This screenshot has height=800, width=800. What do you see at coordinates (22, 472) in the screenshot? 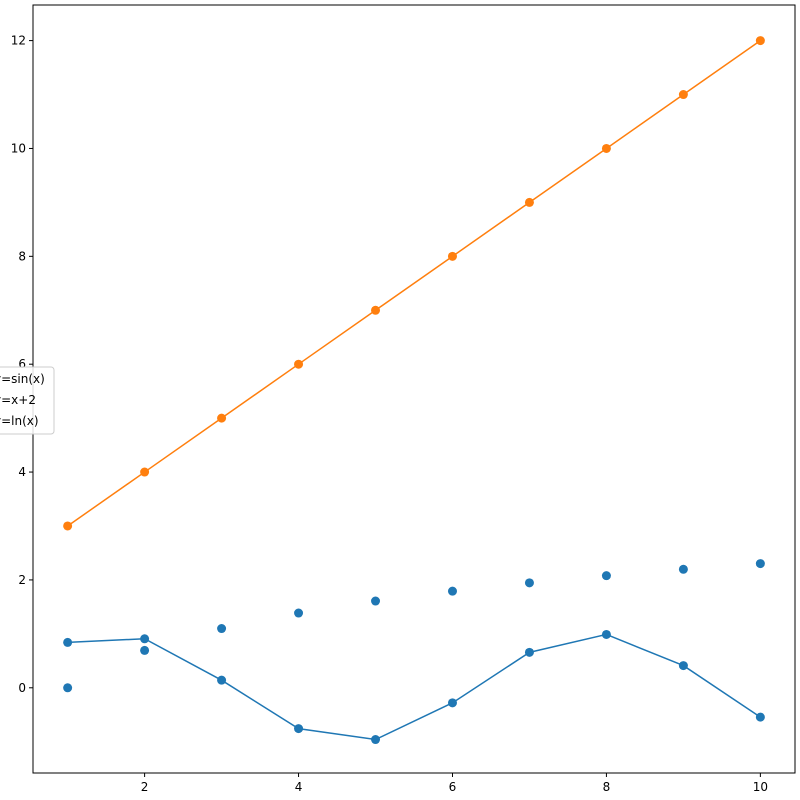
I see `y-tick-label: 4` at bounding box center [22, 472].